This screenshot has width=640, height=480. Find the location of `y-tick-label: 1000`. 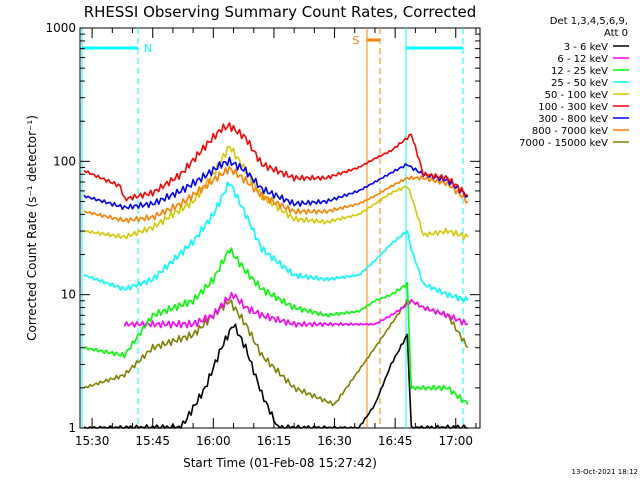

y-tick-label: 1000 is located at coordinates (60, 28).